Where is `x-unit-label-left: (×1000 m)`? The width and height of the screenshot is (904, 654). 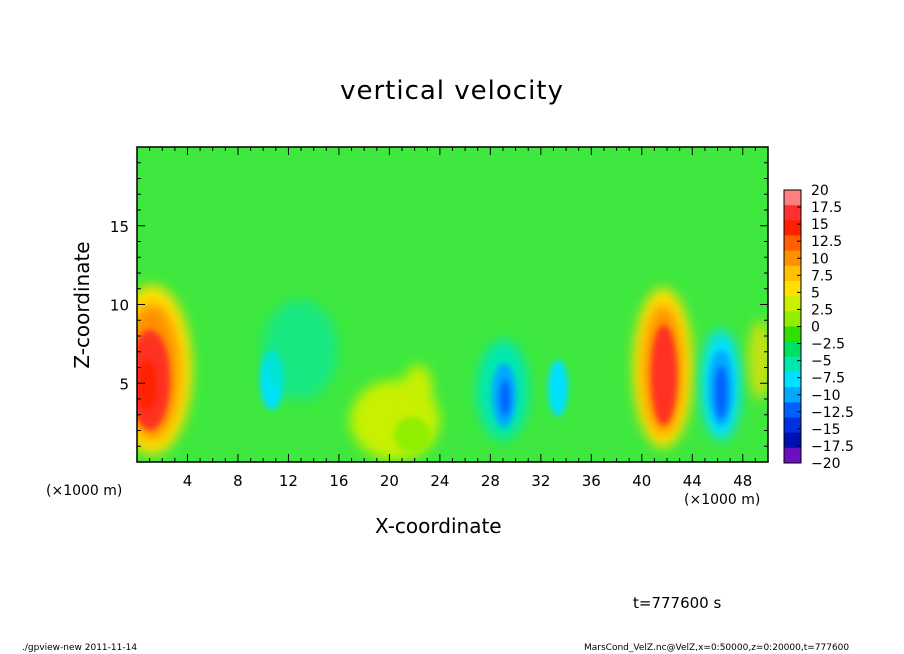
x-unit-label-left: (×1000 m) is located at coordinates (84, 491).